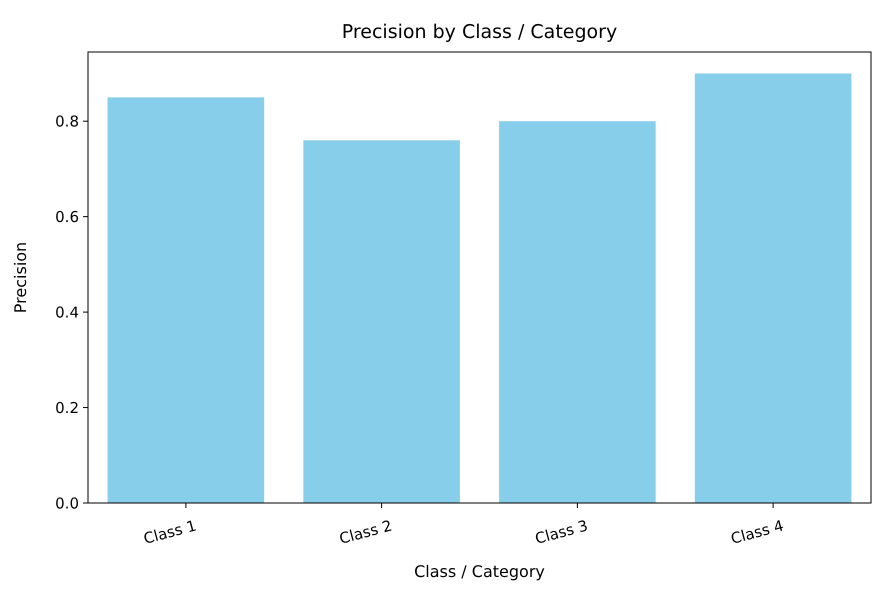  I want to click on chart-title: Precision by Class / Category, so click(480, 32).